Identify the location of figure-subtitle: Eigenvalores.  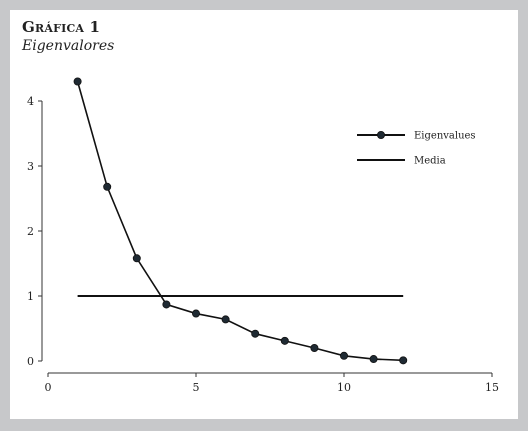
(68, 46).